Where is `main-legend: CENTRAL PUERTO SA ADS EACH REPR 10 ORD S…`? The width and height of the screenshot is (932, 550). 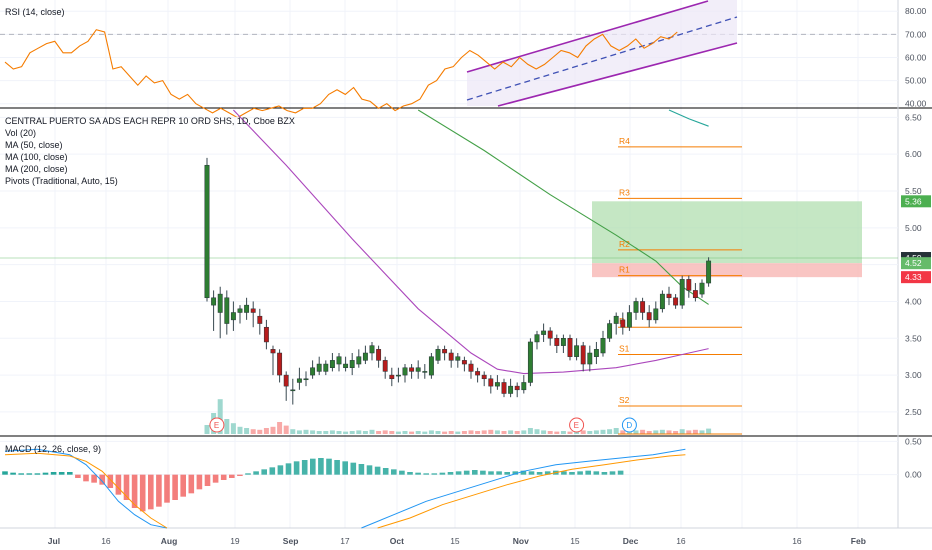 main-legend: CENTRAL PUERTO SA ADS EACH REPR 10 ORD S… is located at coordinates (150, 151).